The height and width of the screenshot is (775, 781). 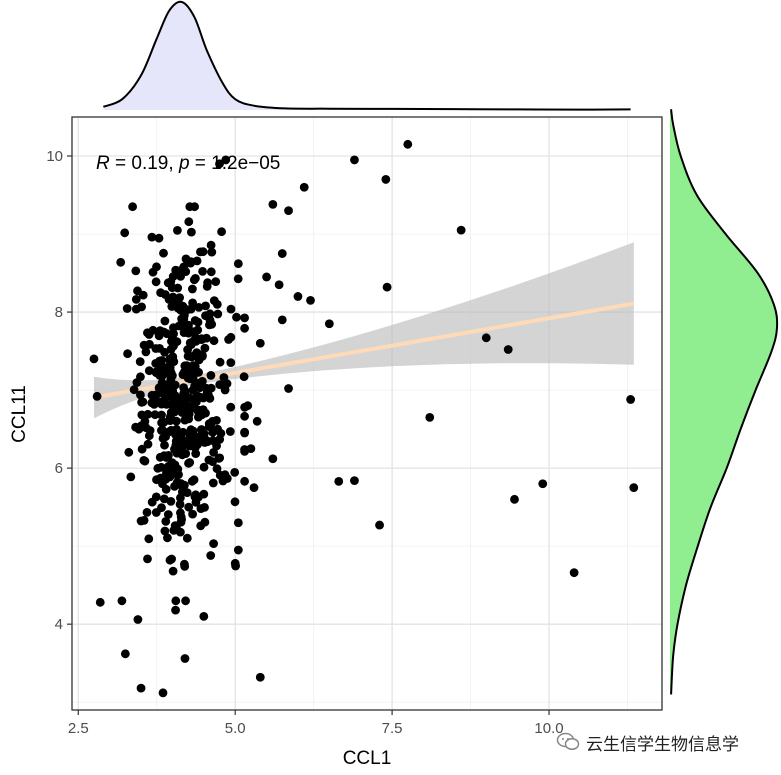 What do you see at coordinates (367, 55) in the screenshot?
I see `x-density-curve` at bounding box center [367, 55].